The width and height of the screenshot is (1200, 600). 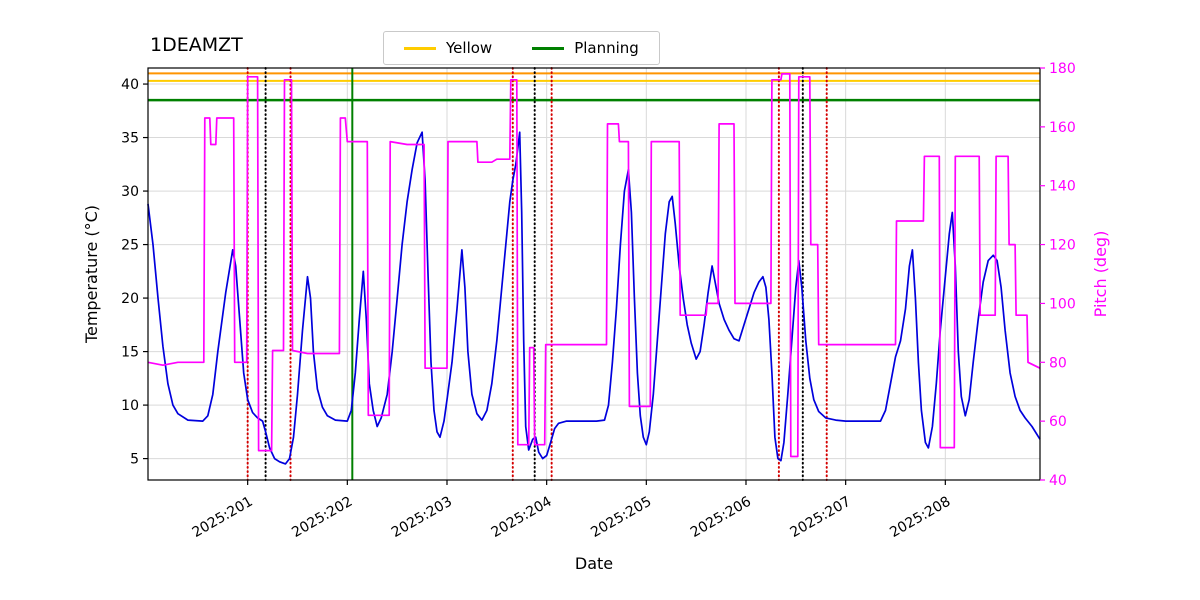 I want to click on x-tick-label: 2025:201, so click(x=223, y=517).